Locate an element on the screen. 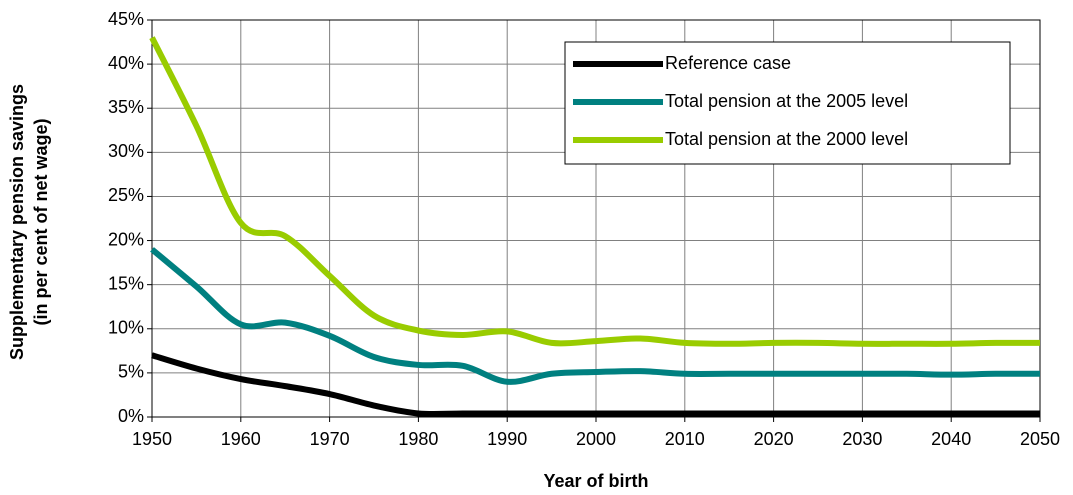  y-tick-label: 15% is located at coordinates (126, 283).